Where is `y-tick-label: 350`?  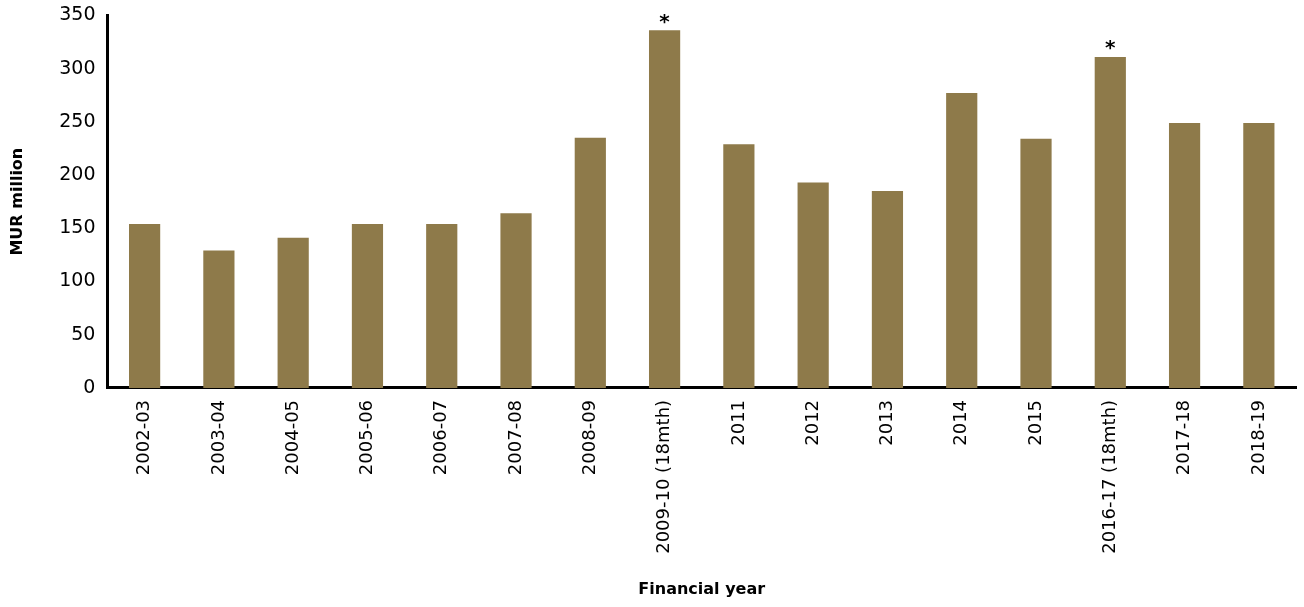 y-tick-label: 350 is located at coordinates (77, 13).